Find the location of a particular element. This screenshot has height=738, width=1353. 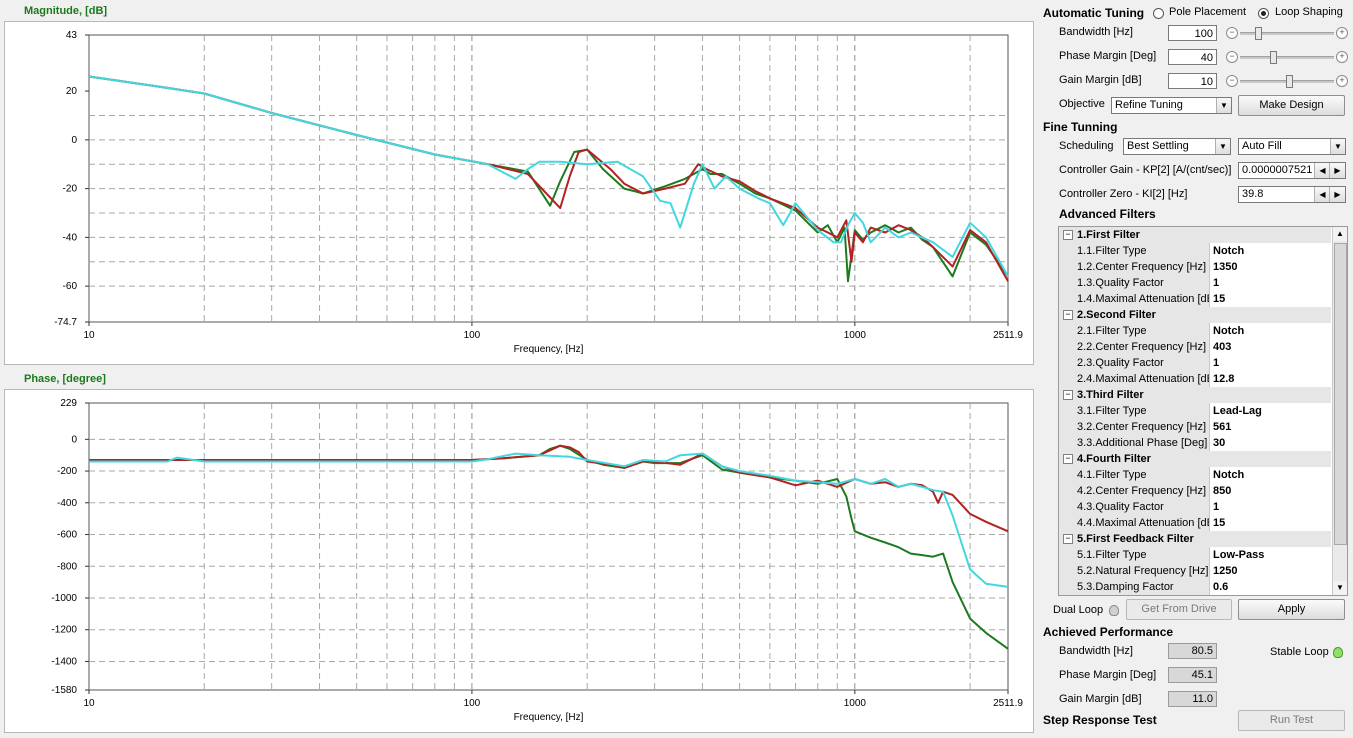

achieved-gain-margin-value: 11.0 is located at coordinates (1192, 699).